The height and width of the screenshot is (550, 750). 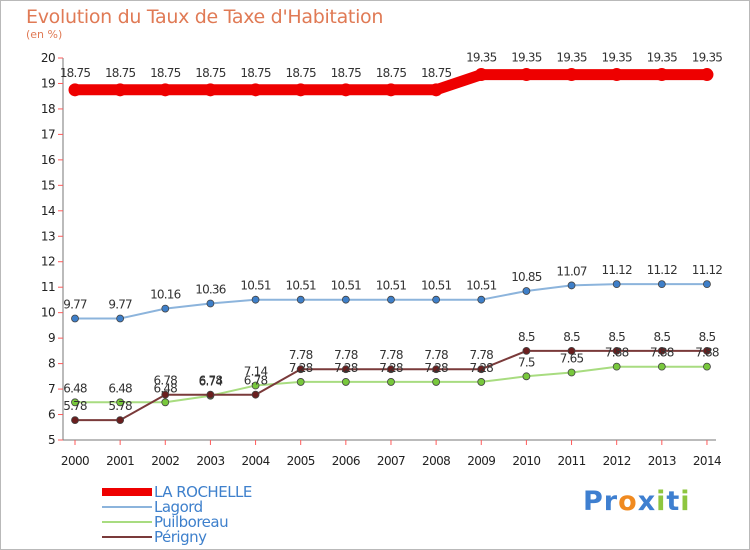 I want to click on proxiti-logo: Proxiti, so click(x=637, y=501).